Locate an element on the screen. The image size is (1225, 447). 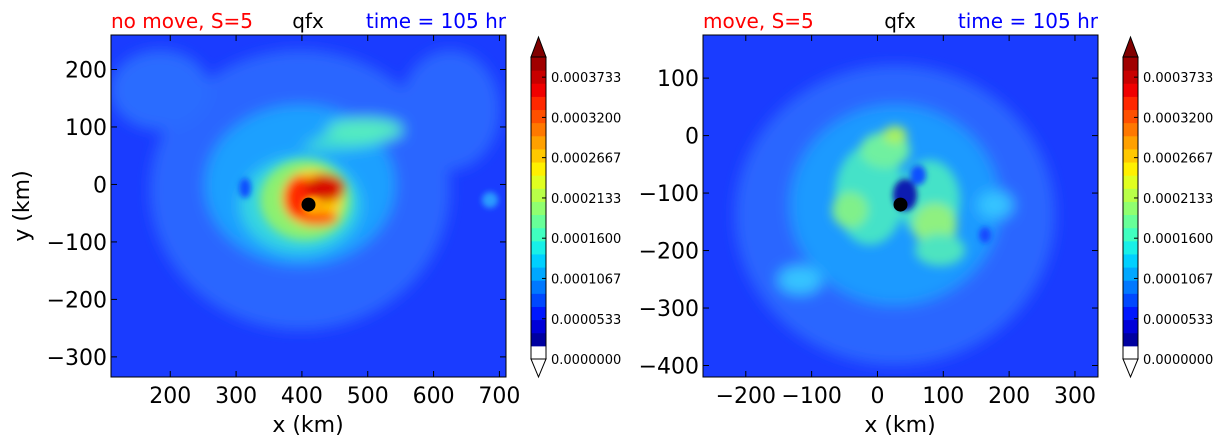
panel1-colorbar-tick-label: 0.0000533 is located at coordinates (586, 320).